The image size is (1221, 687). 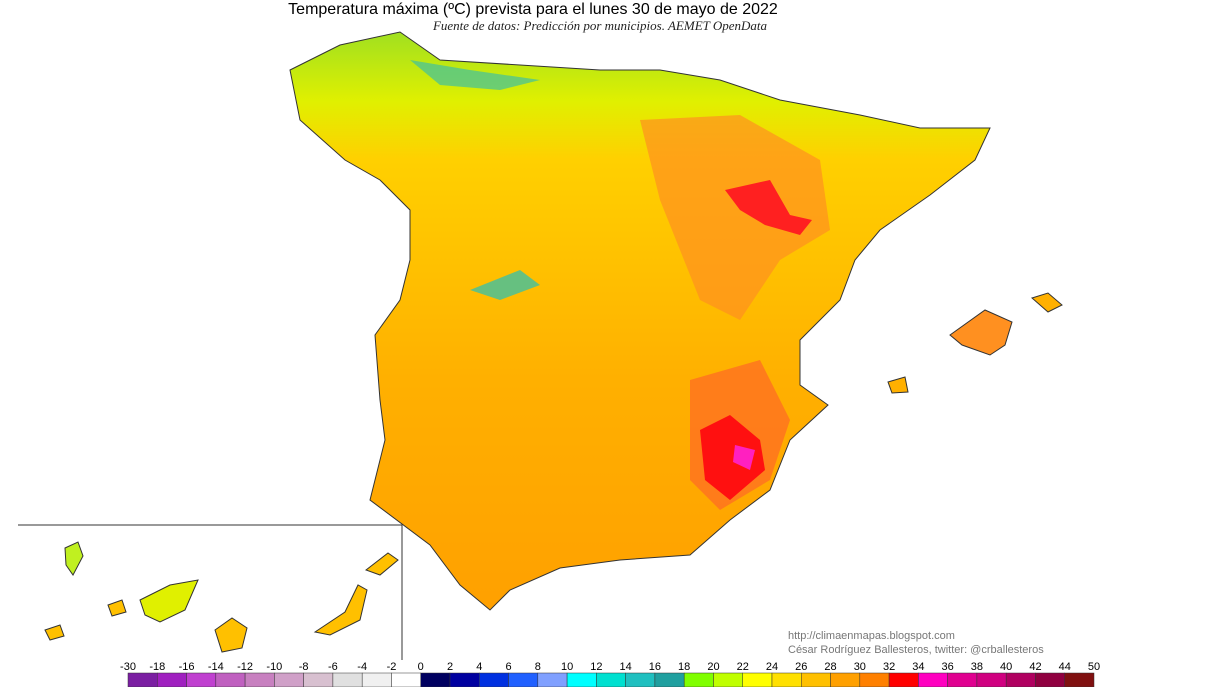 What do you see at coordinates (567, 667) in the screenshot?
I see `legend-tick-label: 10` at bounding box center [567, 667].